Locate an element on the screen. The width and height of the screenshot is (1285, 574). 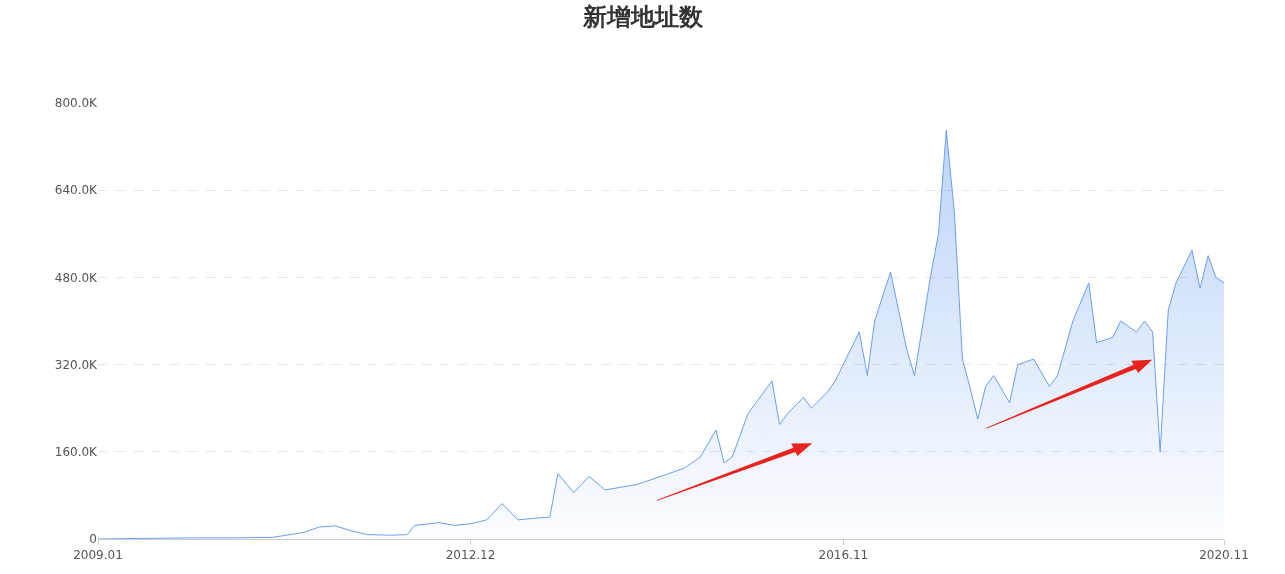
x-tick-label: 2012.12 is located at coordinates (470, 555).